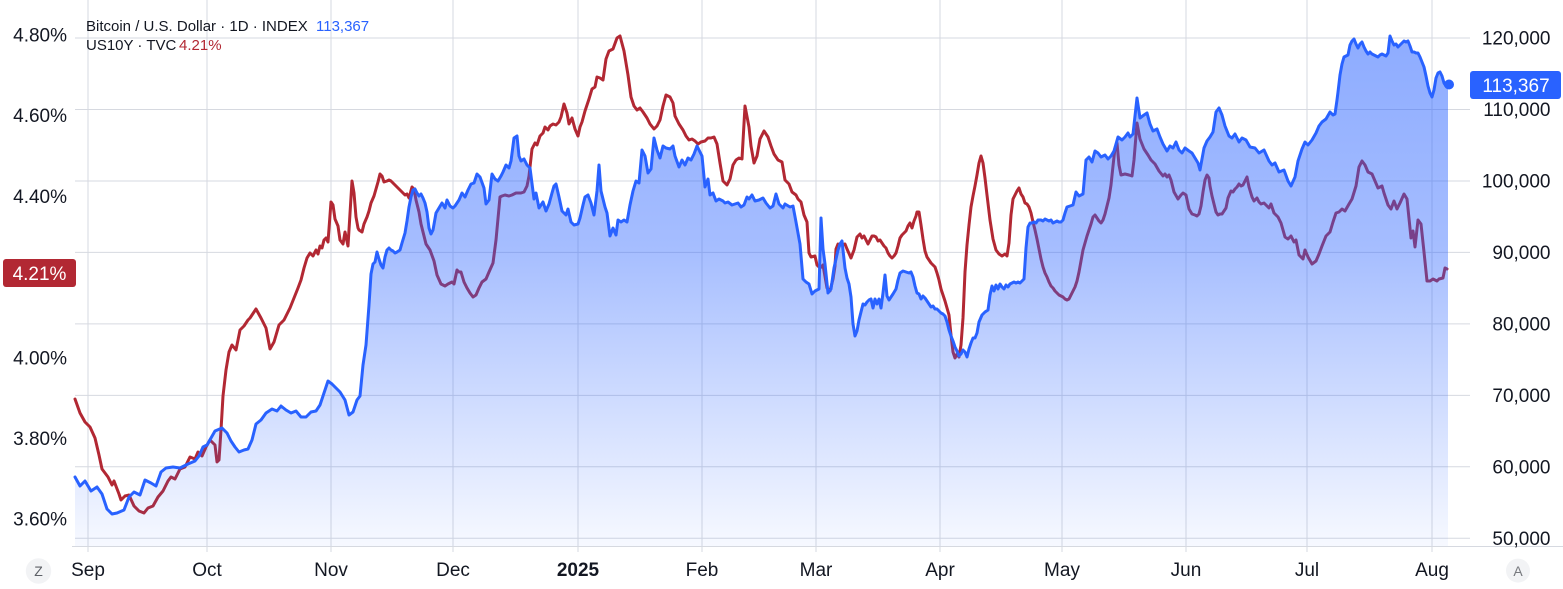  I want to click on svg-text: 3.80%, so click(40, 439).